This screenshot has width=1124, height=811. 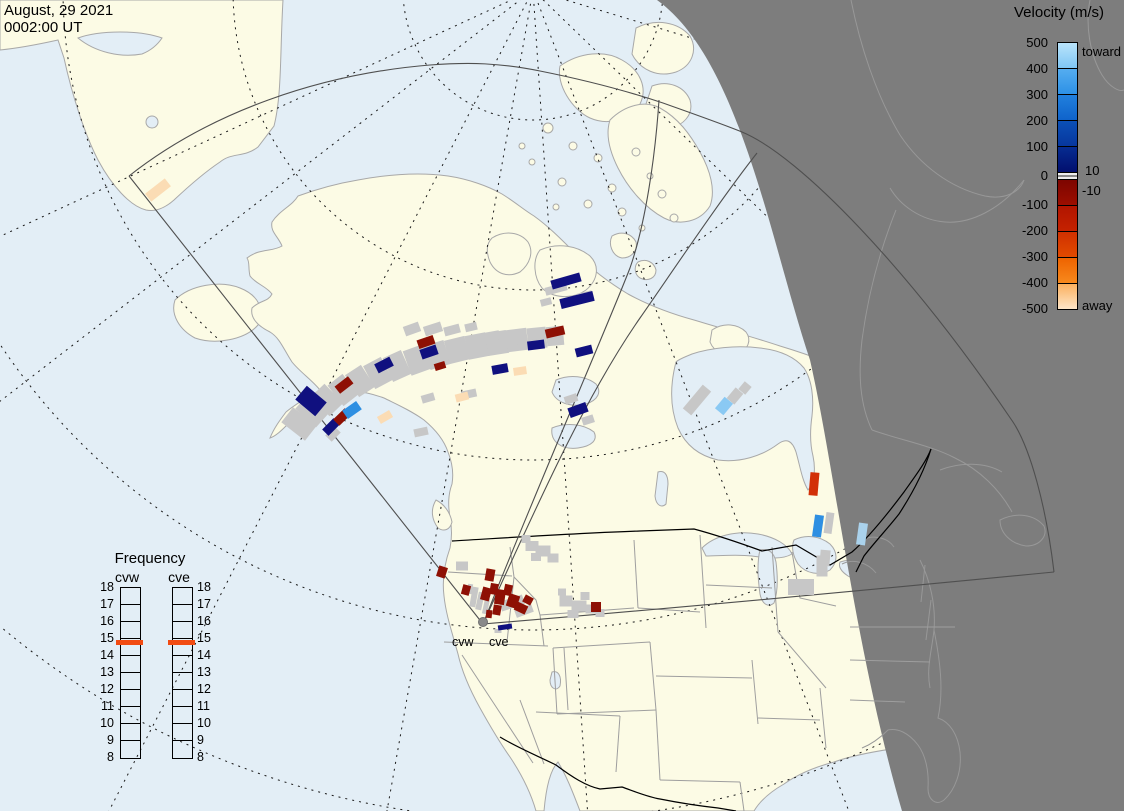 What do you see at coordinates (204, 655) in the screenshot?
I see `frequency-tick-label: 14` at bounding box center [204, 655].